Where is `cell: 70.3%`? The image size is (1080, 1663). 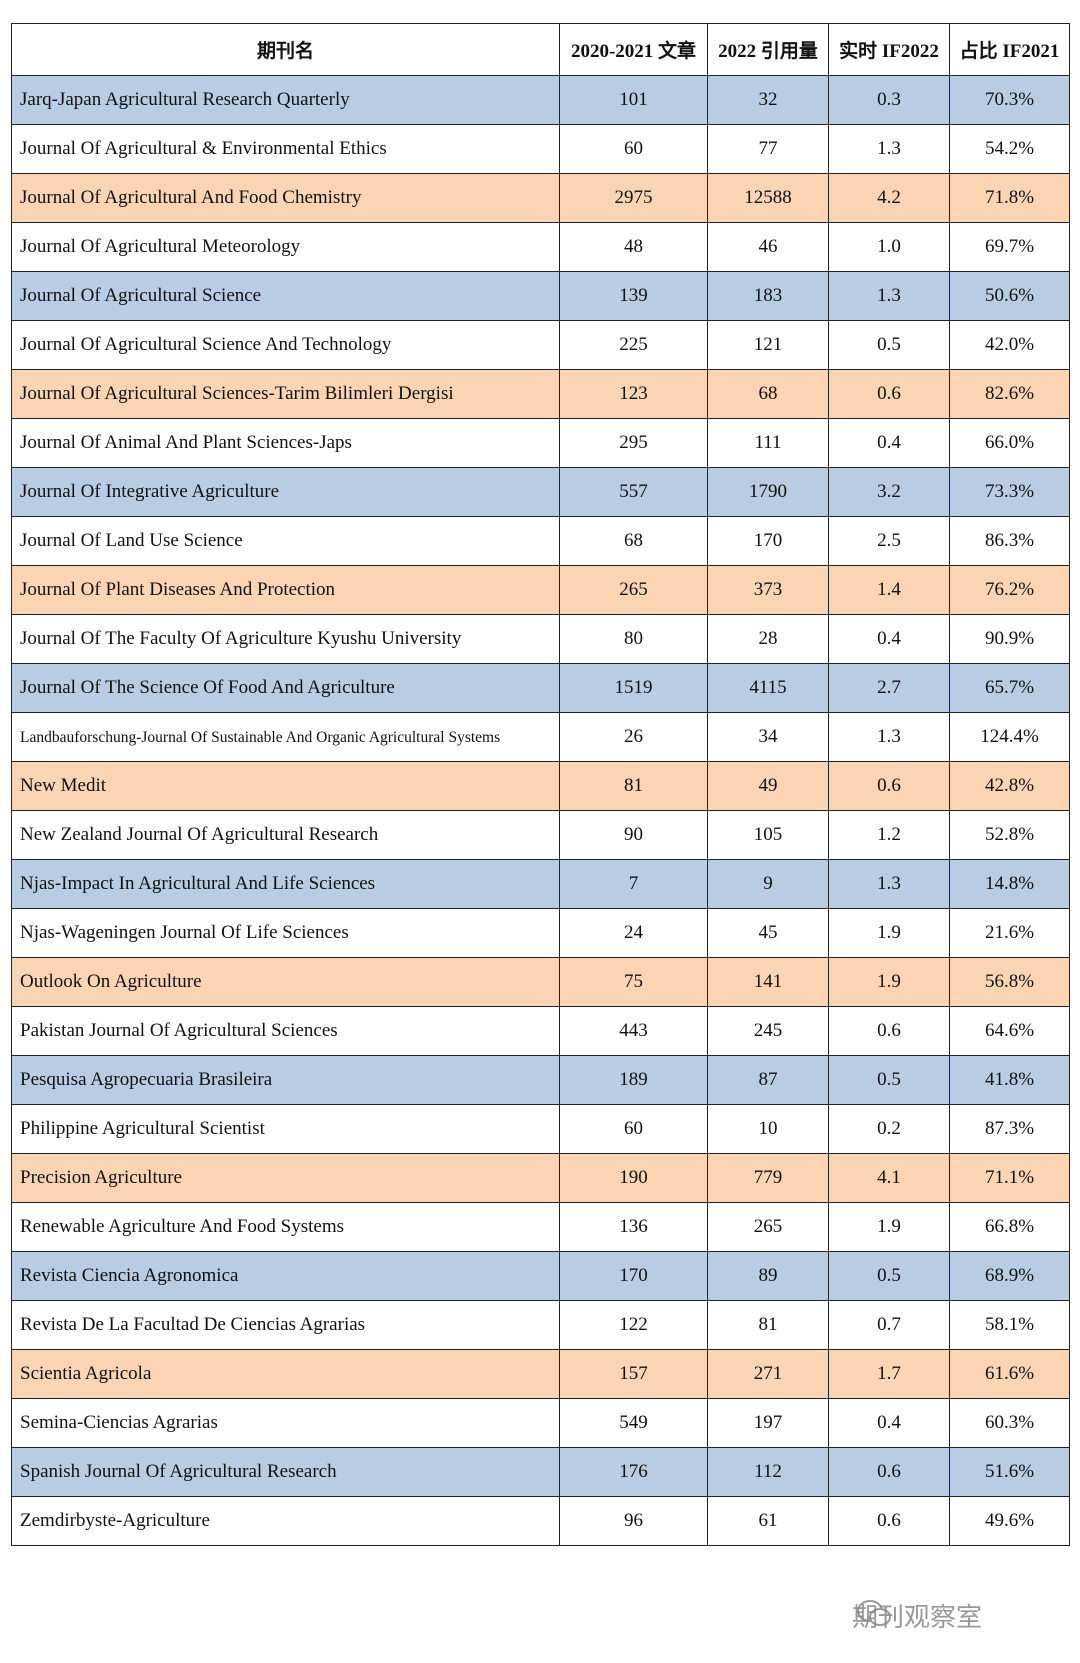
cell: 70.3% is located at coordinates (1009, 100).